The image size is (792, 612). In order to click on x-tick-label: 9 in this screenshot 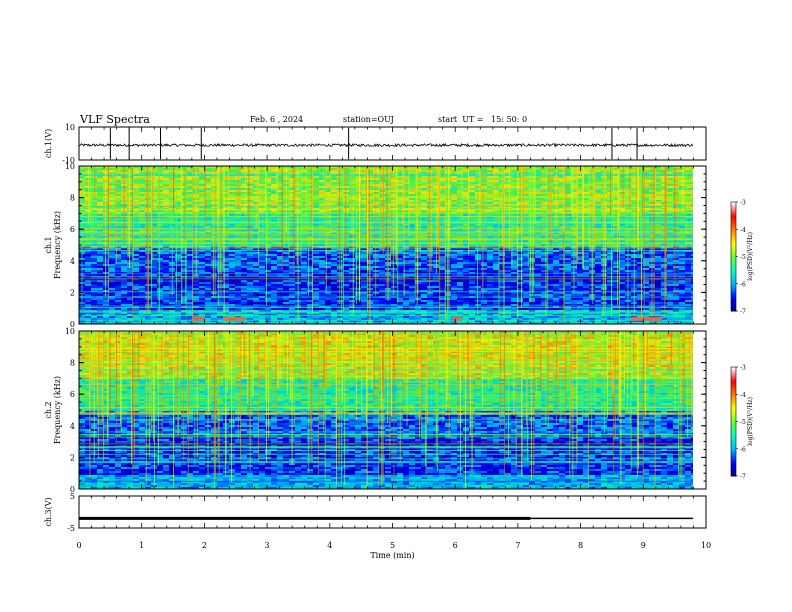, I will do `click(643, 545)`.